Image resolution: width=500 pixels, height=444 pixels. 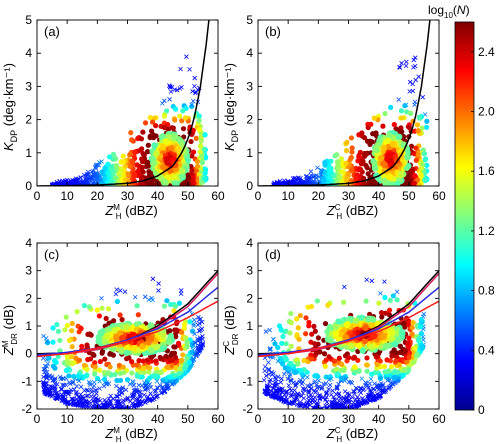 I want to click on y-tick-label: 0, so click(x=249, y=354).